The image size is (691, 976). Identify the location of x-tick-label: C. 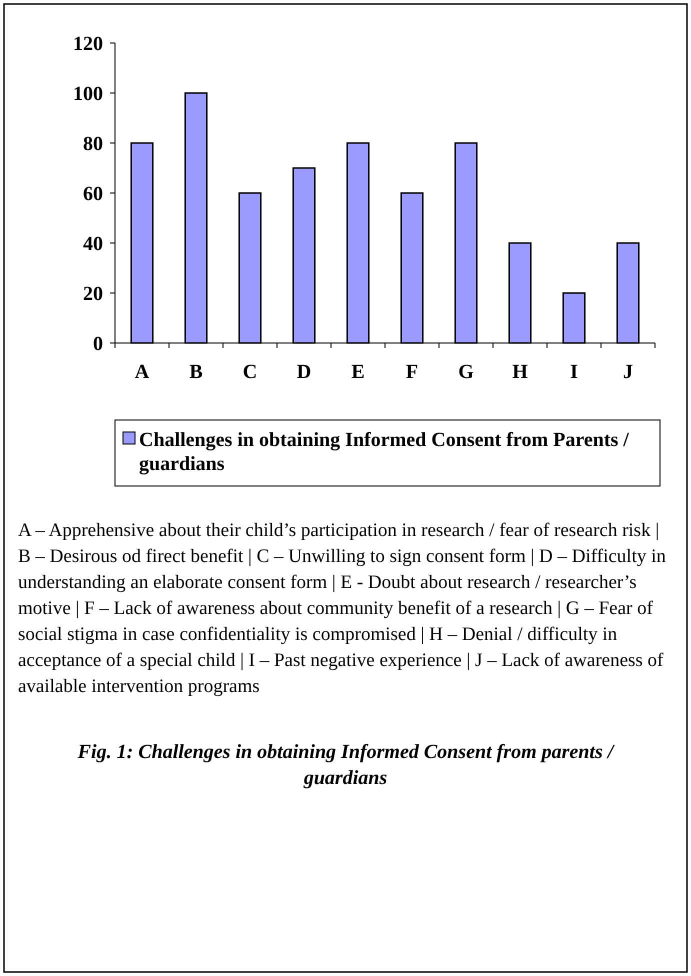
(250, 372).